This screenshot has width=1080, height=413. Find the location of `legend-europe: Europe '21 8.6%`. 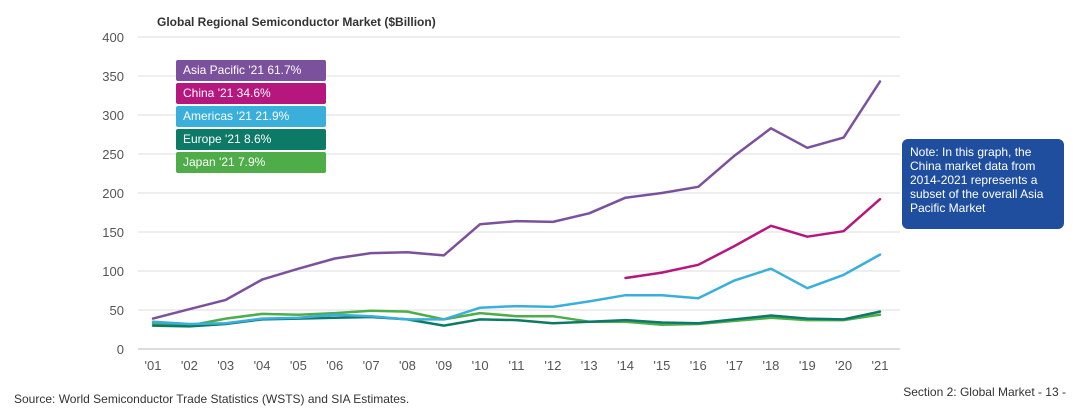

legend-europe: Europe '21 8.6% is located at coordinates (251, 139).